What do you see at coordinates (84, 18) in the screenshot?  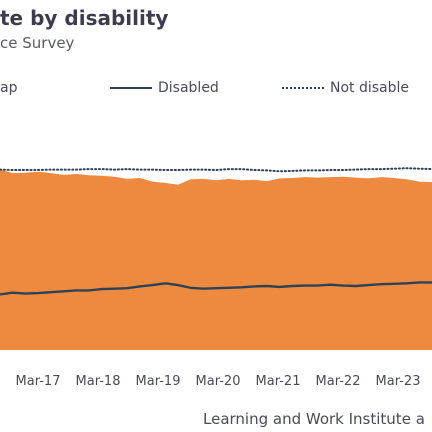 I see `chart-title: te by disability` at bounding box center [84, 18].